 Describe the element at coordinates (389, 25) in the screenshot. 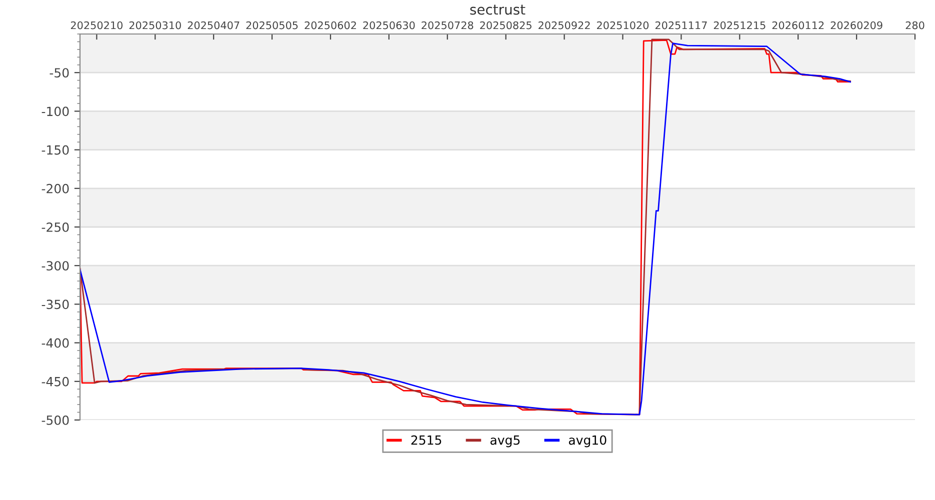

I see `x-tick-label: 20250630` at that location.